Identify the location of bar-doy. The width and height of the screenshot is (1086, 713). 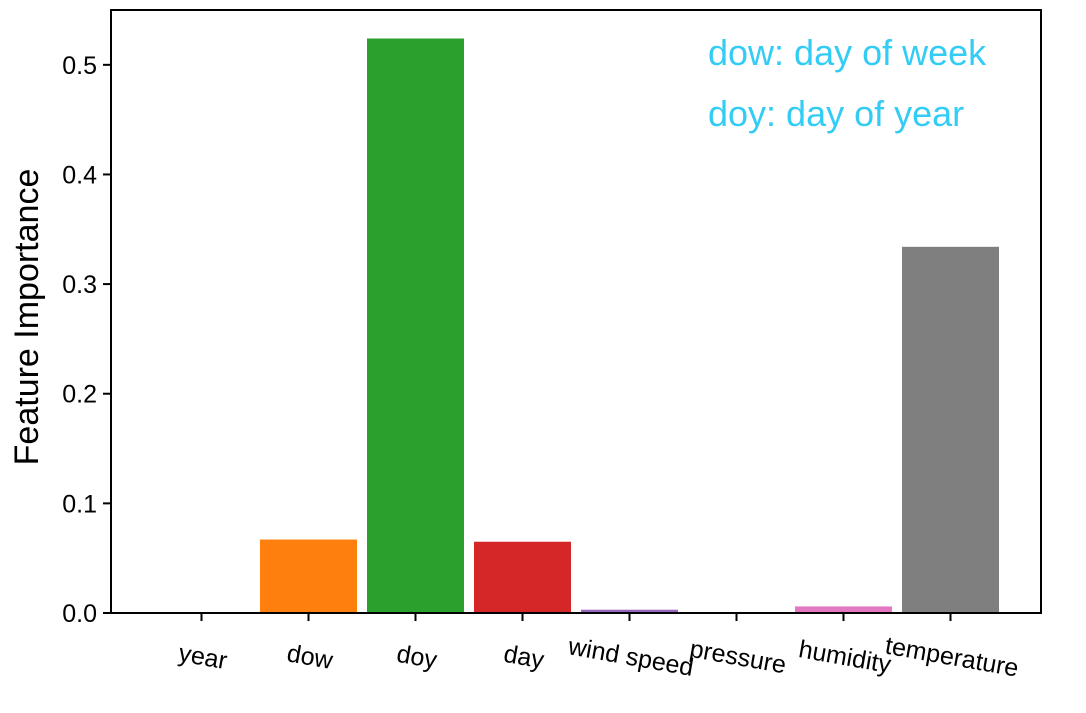
(415, 326).